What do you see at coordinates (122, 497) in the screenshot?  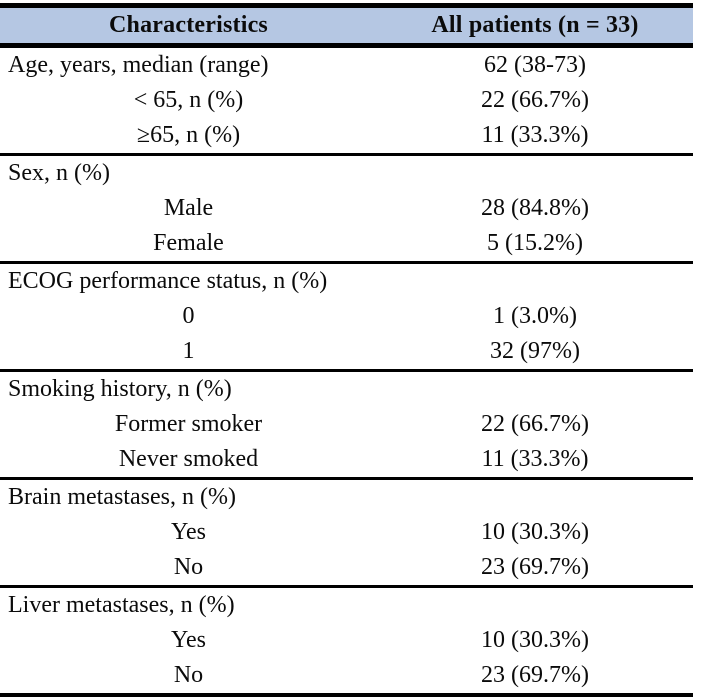 I see `category-label-cell: Brain metastases, n (%)` at bounding box center [122, 497].